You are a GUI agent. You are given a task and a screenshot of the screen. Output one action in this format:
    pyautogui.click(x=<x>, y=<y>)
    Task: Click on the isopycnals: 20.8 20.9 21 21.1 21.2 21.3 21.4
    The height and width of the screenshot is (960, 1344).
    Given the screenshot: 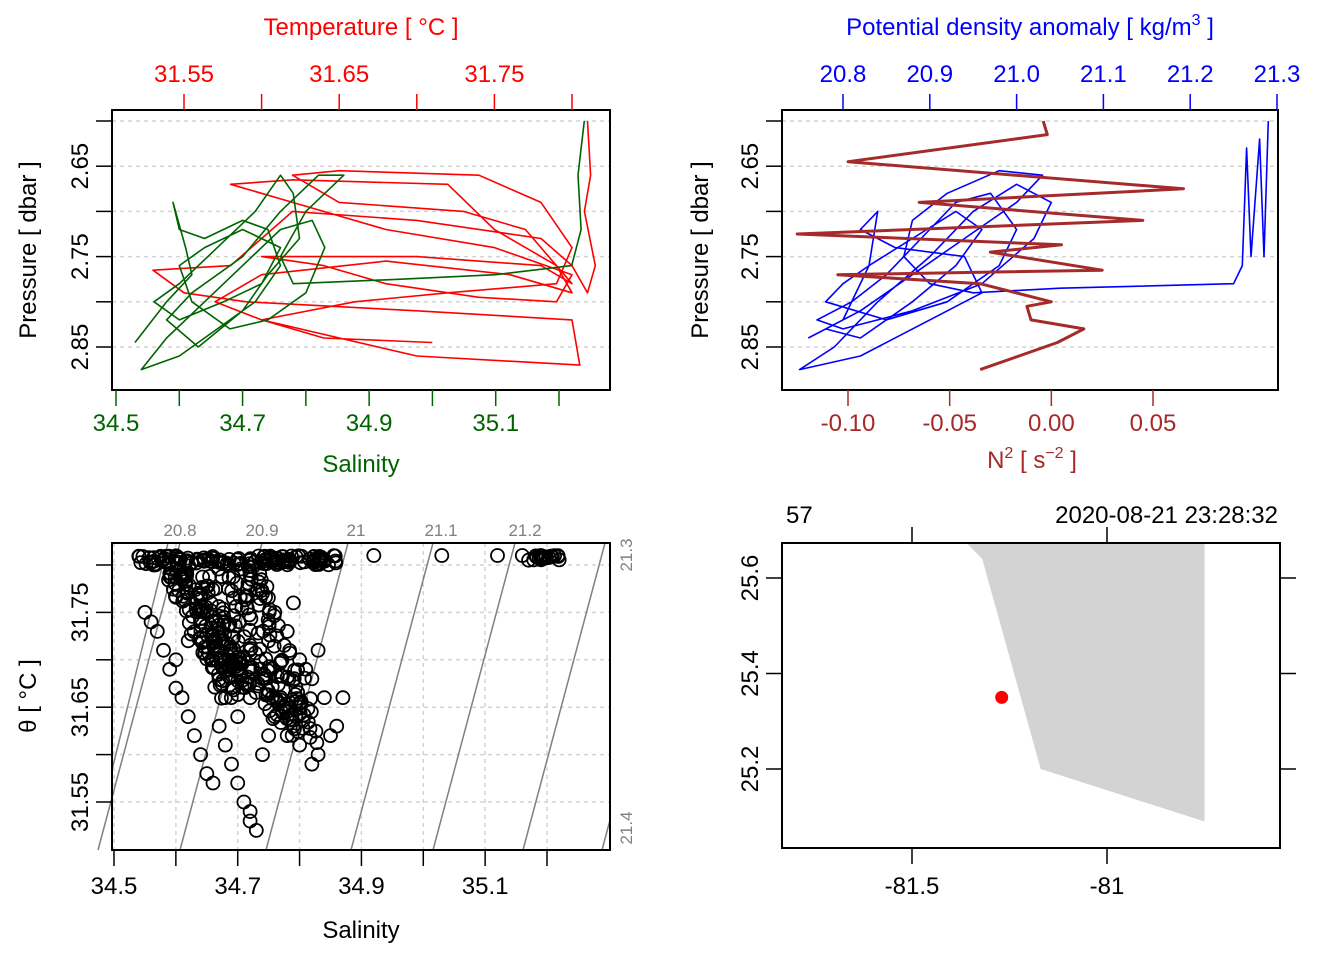 What is the action you would take?
    pyautogui.click(x=366, y=686)
    